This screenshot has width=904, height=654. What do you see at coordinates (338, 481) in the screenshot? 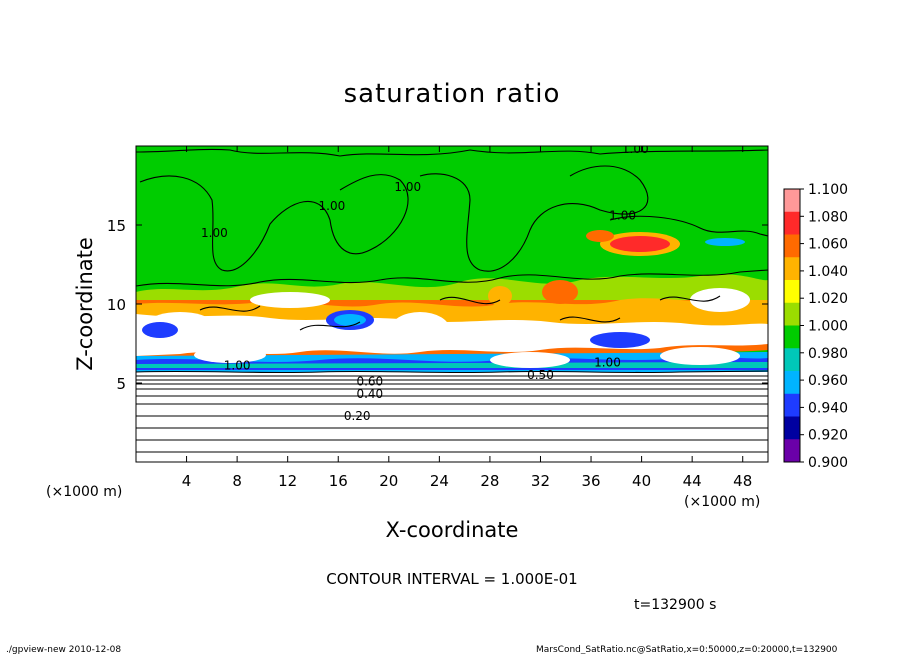
I see `x-tick-label: 16` at bounding box center [338, 481].